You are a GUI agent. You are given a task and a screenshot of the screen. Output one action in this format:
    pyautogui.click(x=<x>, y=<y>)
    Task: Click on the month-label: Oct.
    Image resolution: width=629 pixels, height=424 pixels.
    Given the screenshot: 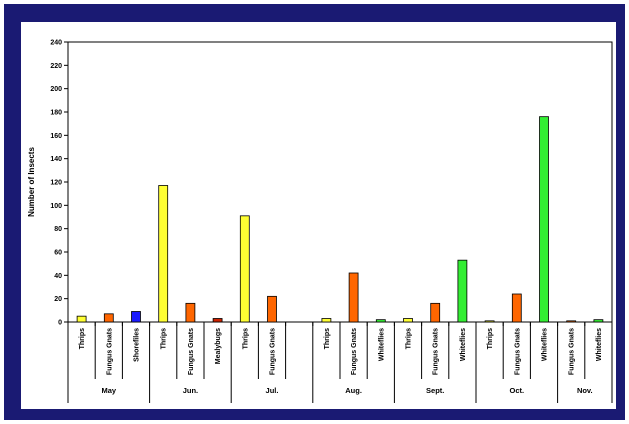 What is the action you would take?
    pyautogui.click(x=517, y=390)
    